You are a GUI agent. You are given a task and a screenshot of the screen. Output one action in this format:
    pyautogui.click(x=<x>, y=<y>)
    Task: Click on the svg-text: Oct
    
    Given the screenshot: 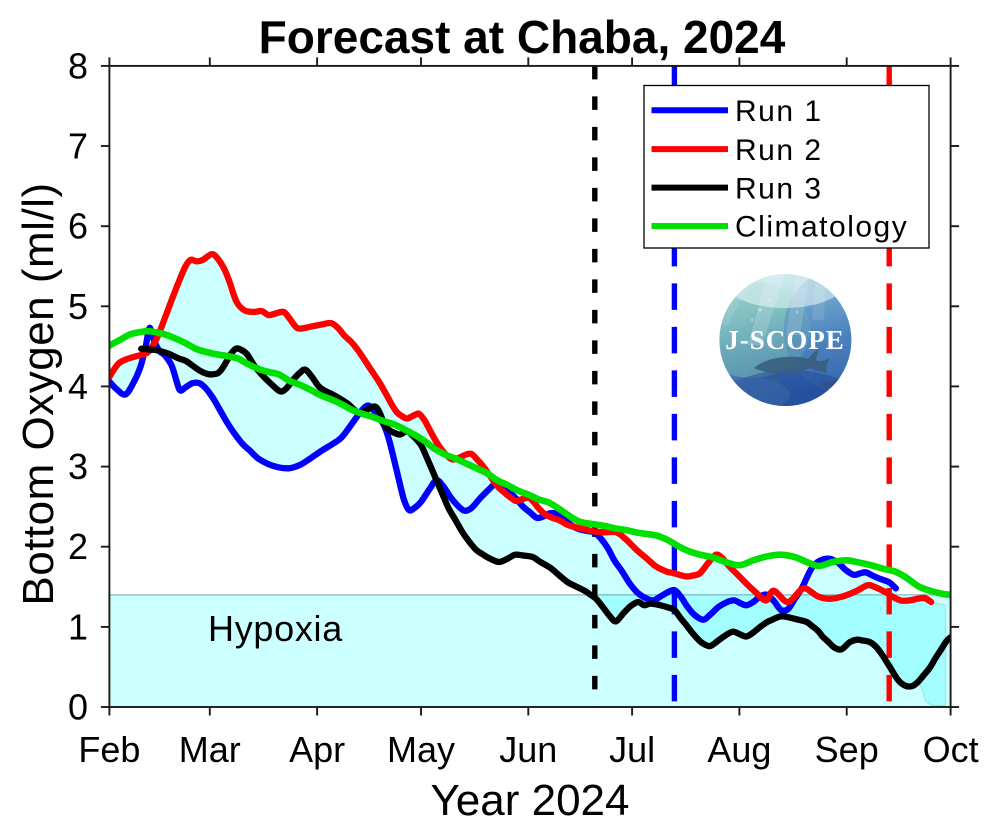 What is the action you would take?
    pyautogui.click(x=951, y=749)
    